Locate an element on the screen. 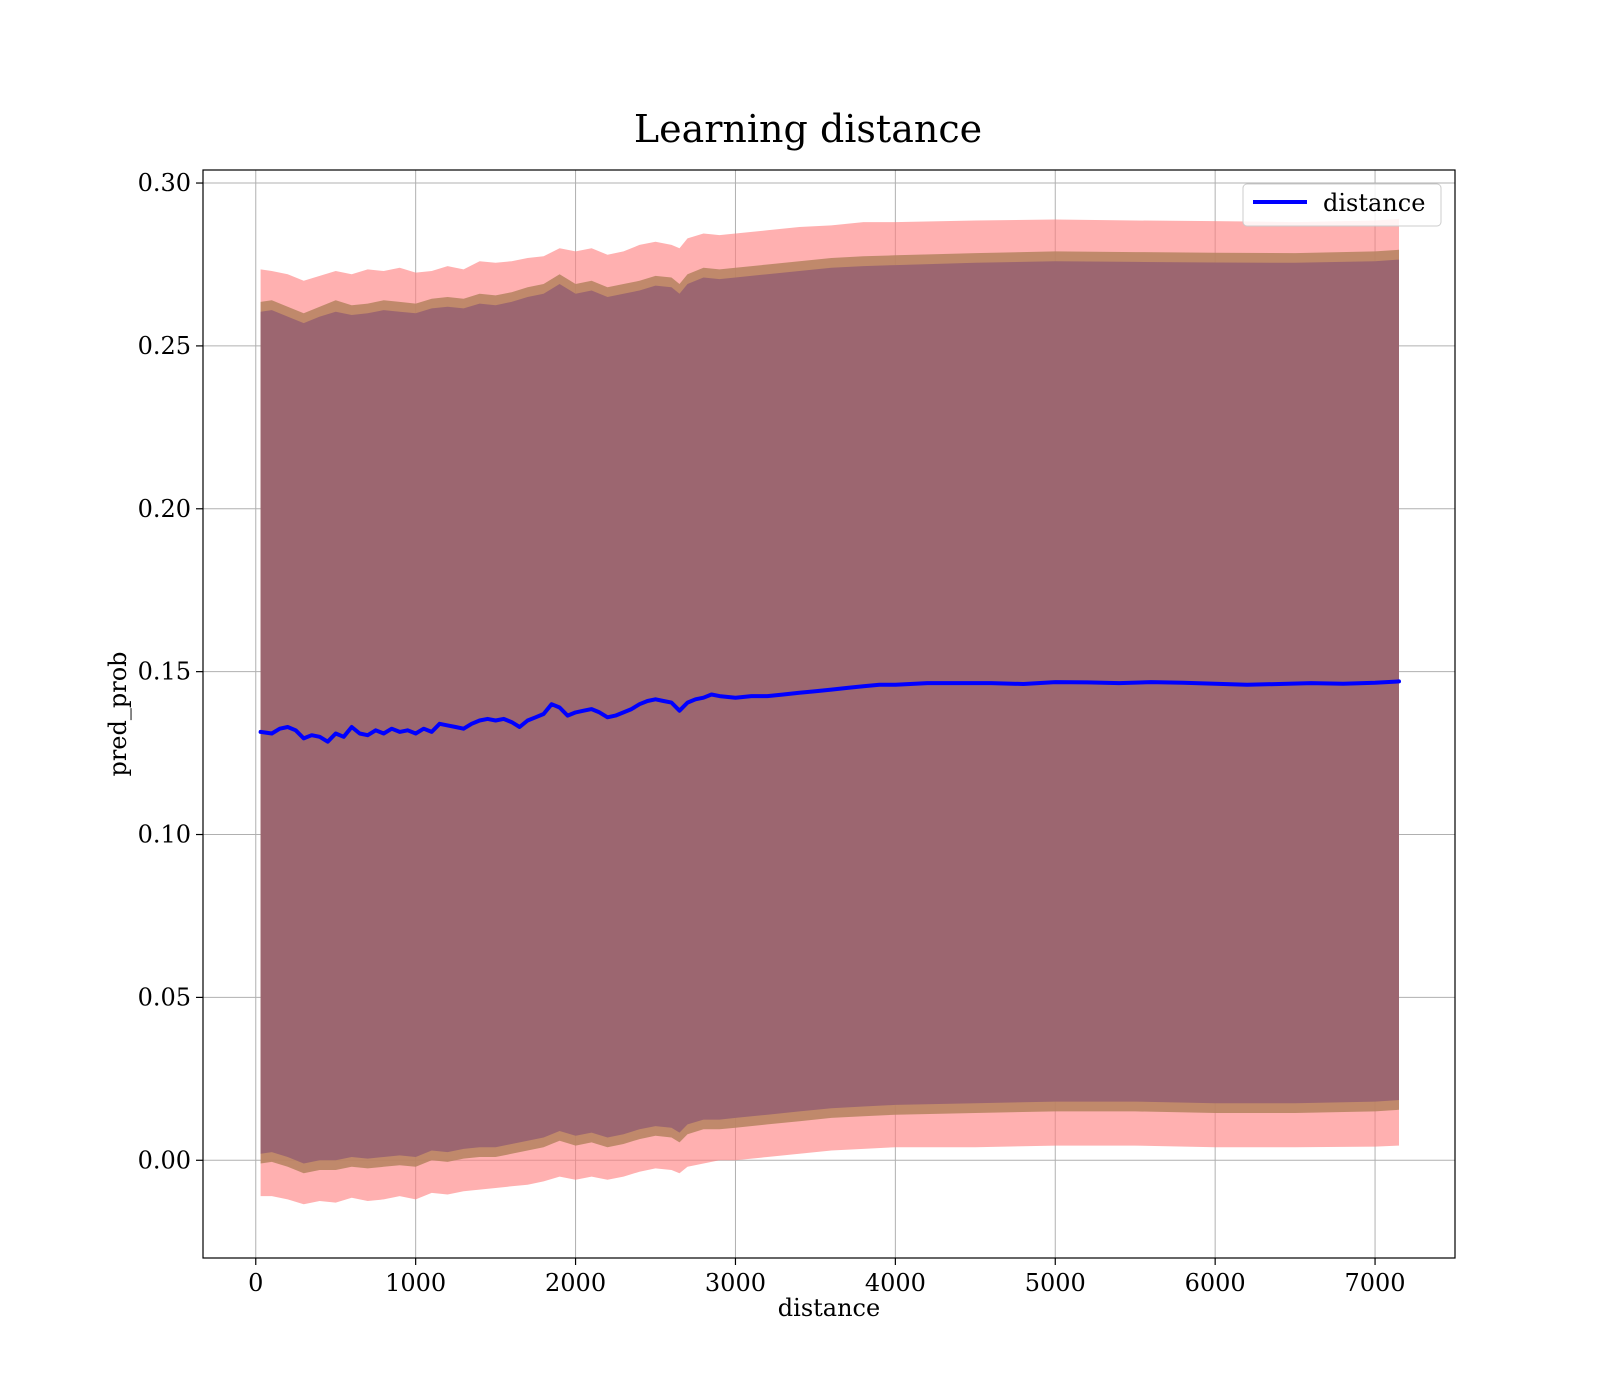 Image resolution: width=1600 pixels, height=1400 pixels. chart-title: Learning distance is located at coordinates (808, 129).